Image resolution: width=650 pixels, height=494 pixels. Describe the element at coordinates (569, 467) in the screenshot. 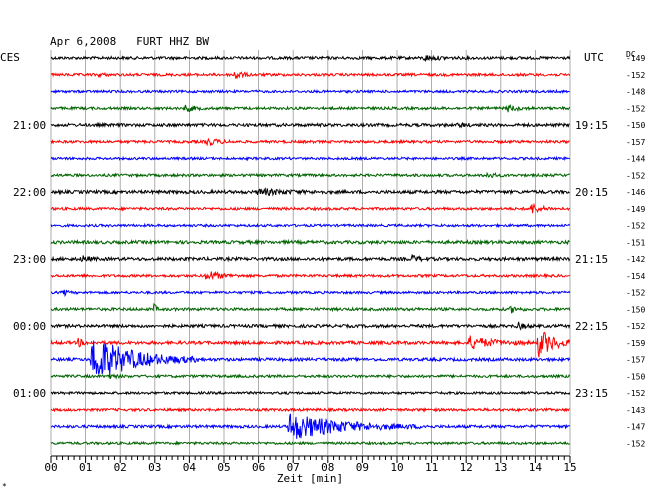

I see `x-tick-label: 15` at that location.